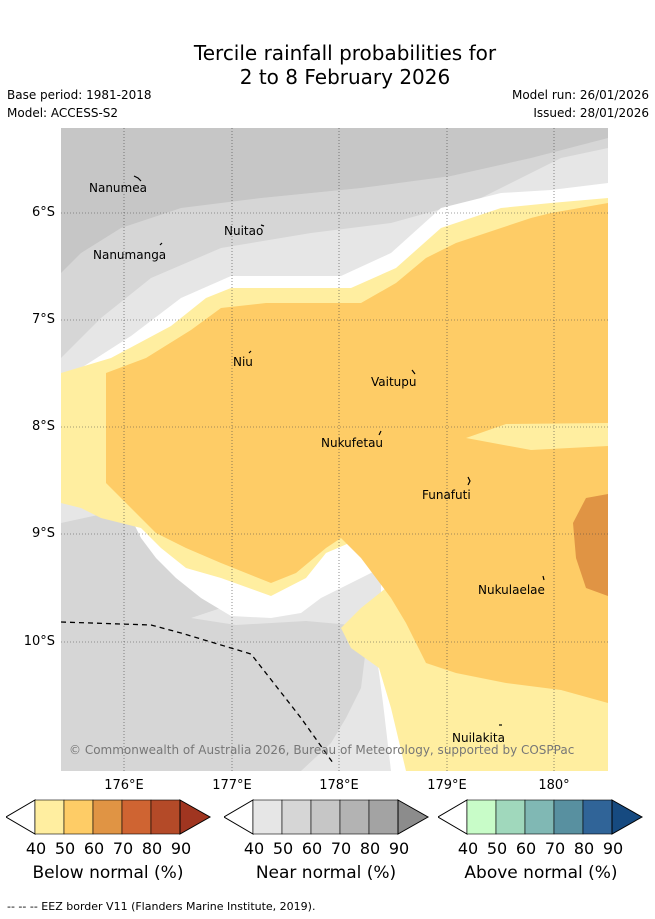 This screenshot has height=919, width=655. Describe the element at coordinates (43, 319) in the screenshot. I see `lat-label-7s: 7°S` at that location.